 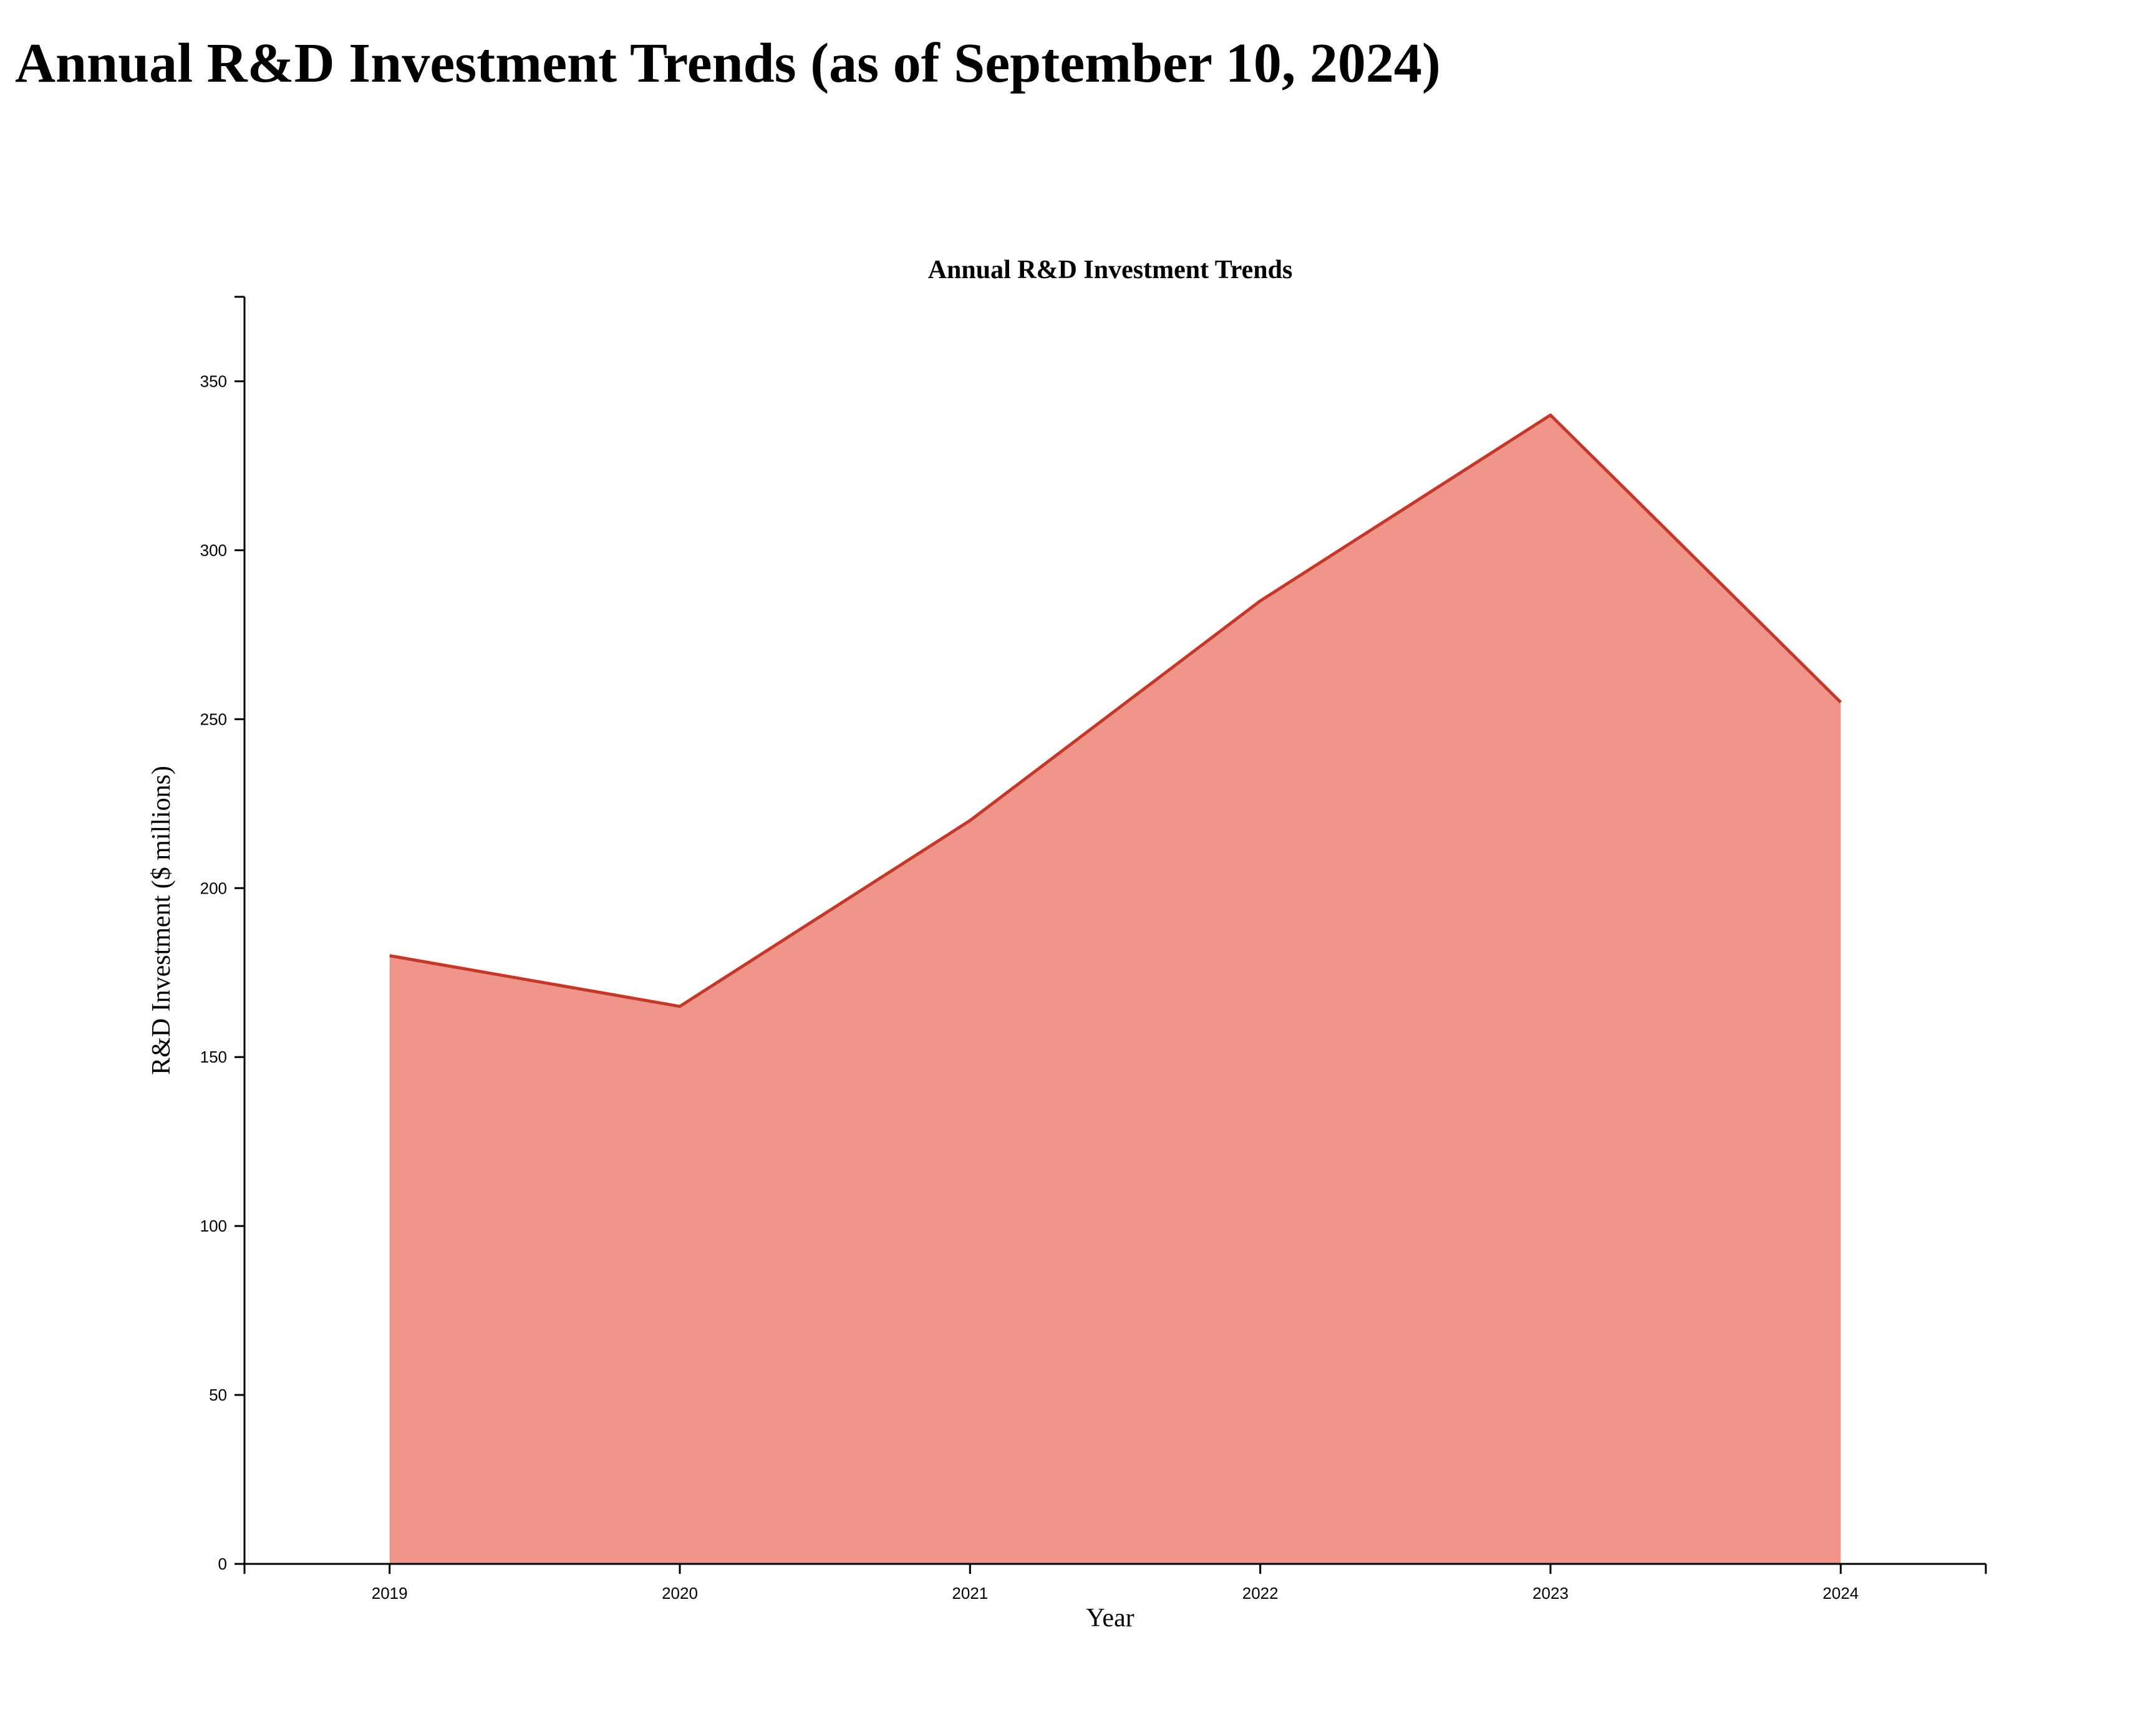 What do you see at coordinates (1110, 270) in the screenshot?
I see `chart-title: Annual R&D Investment Trends` at bounding box center [1110, 270].